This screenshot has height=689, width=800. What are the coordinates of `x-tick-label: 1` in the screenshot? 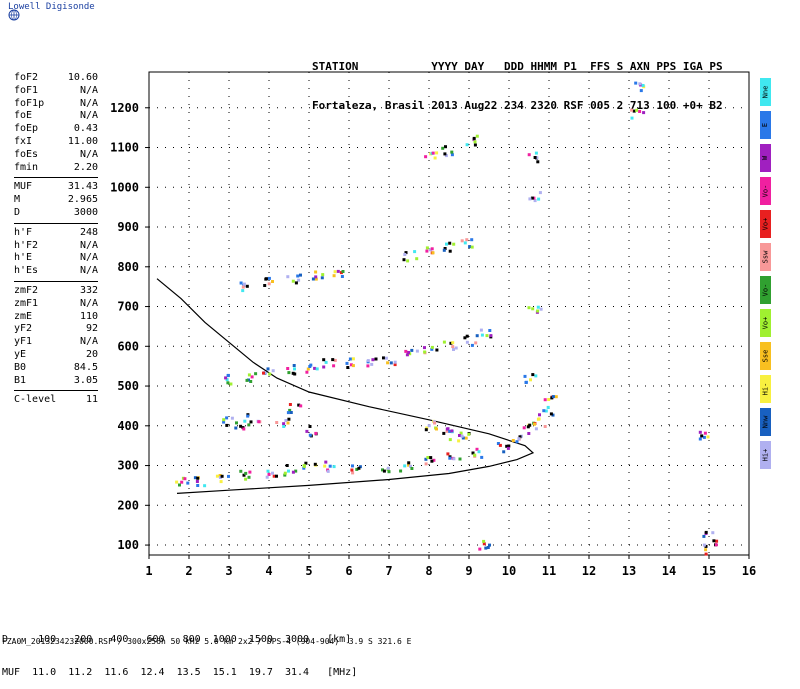 It's located at (148, 571).